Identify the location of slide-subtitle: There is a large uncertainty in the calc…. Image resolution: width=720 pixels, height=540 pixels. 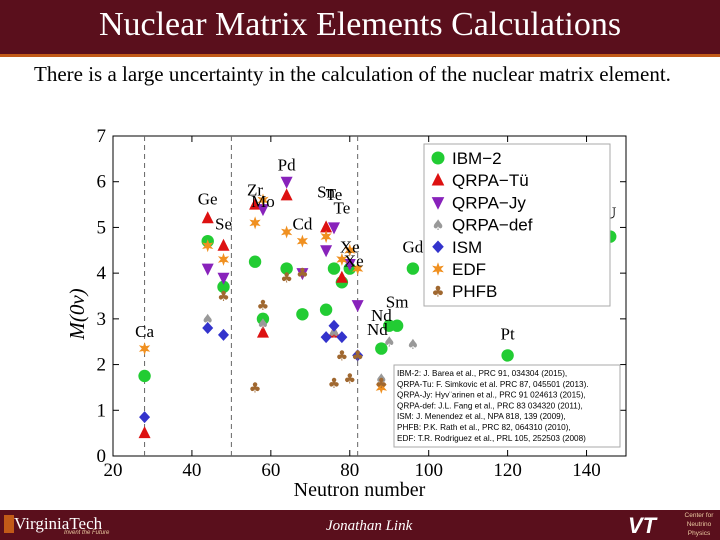
(352, 74).